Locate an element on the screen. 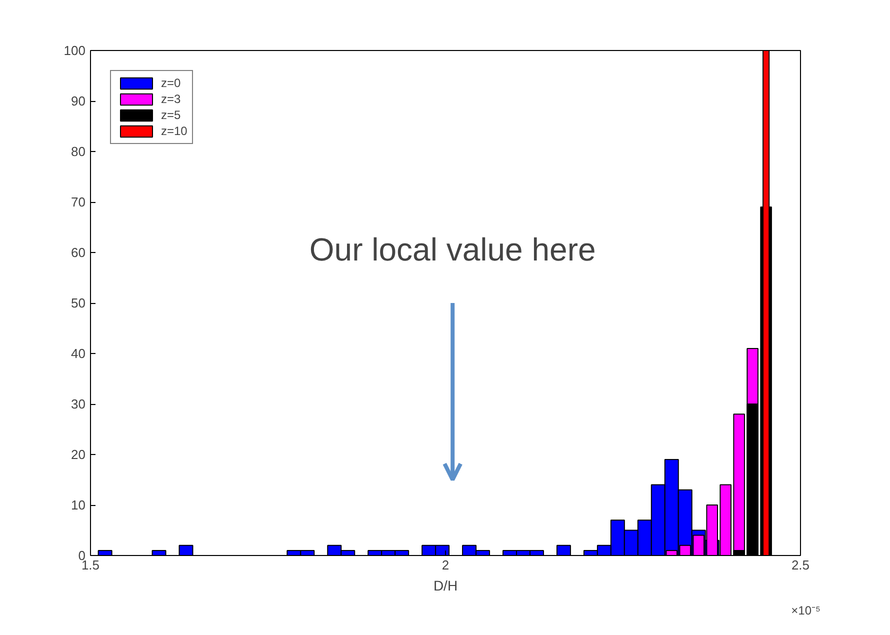  y-tick-label: 20 is located at coordinates (78, 454).